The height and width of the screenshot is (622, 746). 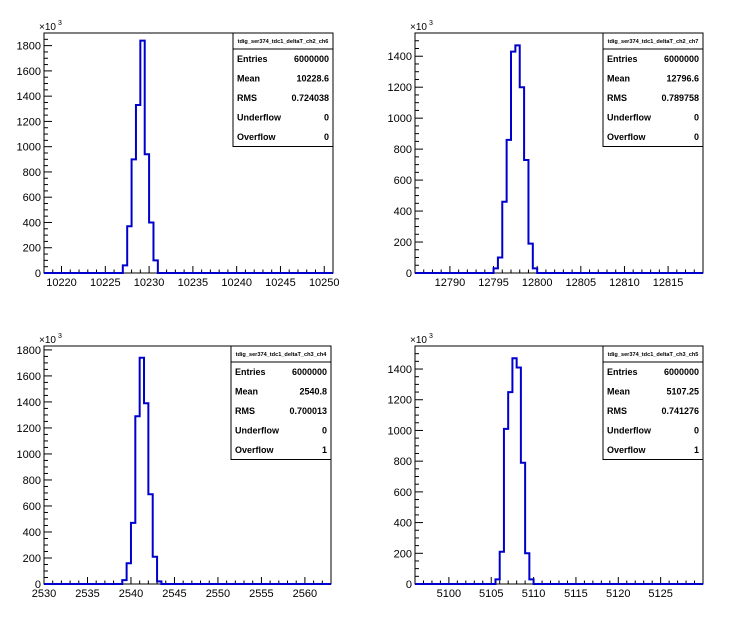 What do you see at coordinates (660, 594) in the screenshot?
I see `x-tick-label: 5125` at bounding box center [660, 594].